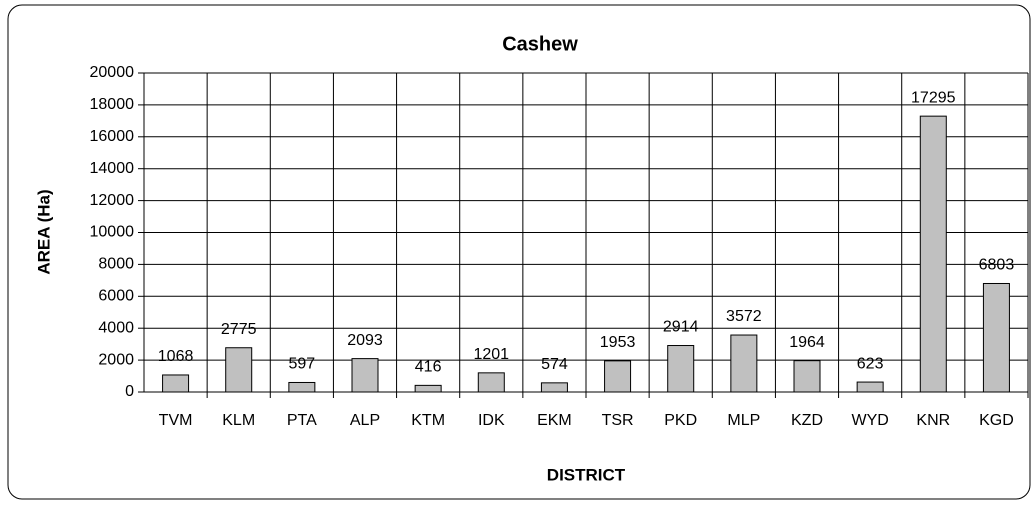 This screenshot has height=506, width=1036. What do you see at coordinates (116, 327) in the screenshot?
I see `y-tick-label: 4000` at bounding box center [116, 327].